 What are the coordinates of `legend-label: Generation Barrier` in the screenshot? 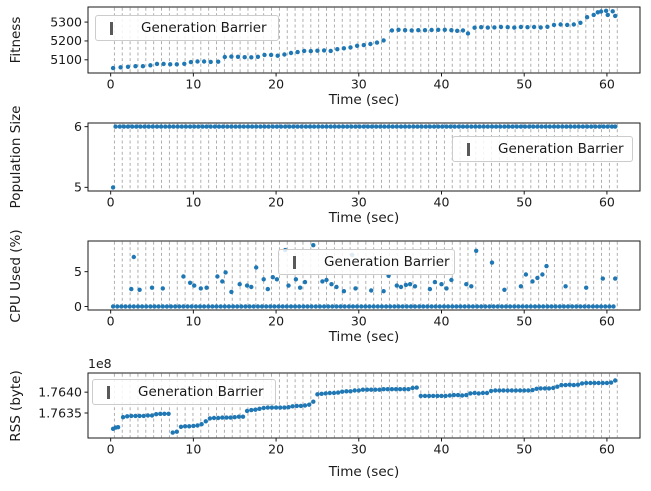 It's located at (561, 149).